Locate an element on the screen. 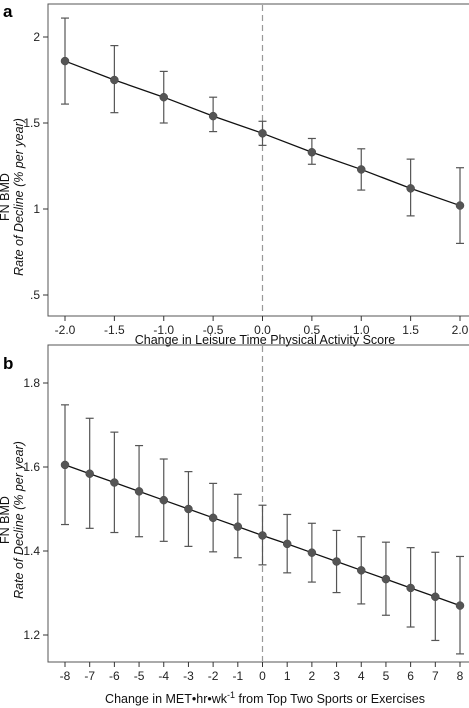 The width and height of the screenshot is (469, 708). panel-b-xtick-label: 0 is located at coordinates (262, 676).